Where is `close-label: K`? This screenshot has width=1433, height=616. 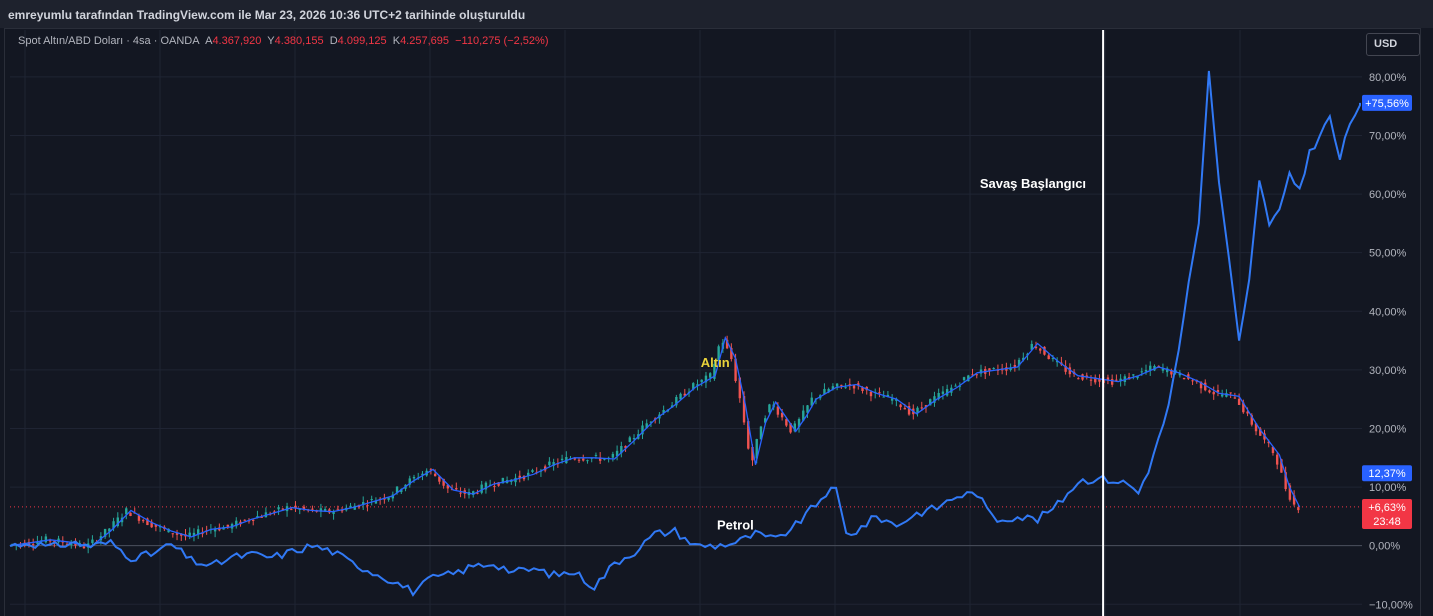 close-label: K is located at coordinates (396, 41).